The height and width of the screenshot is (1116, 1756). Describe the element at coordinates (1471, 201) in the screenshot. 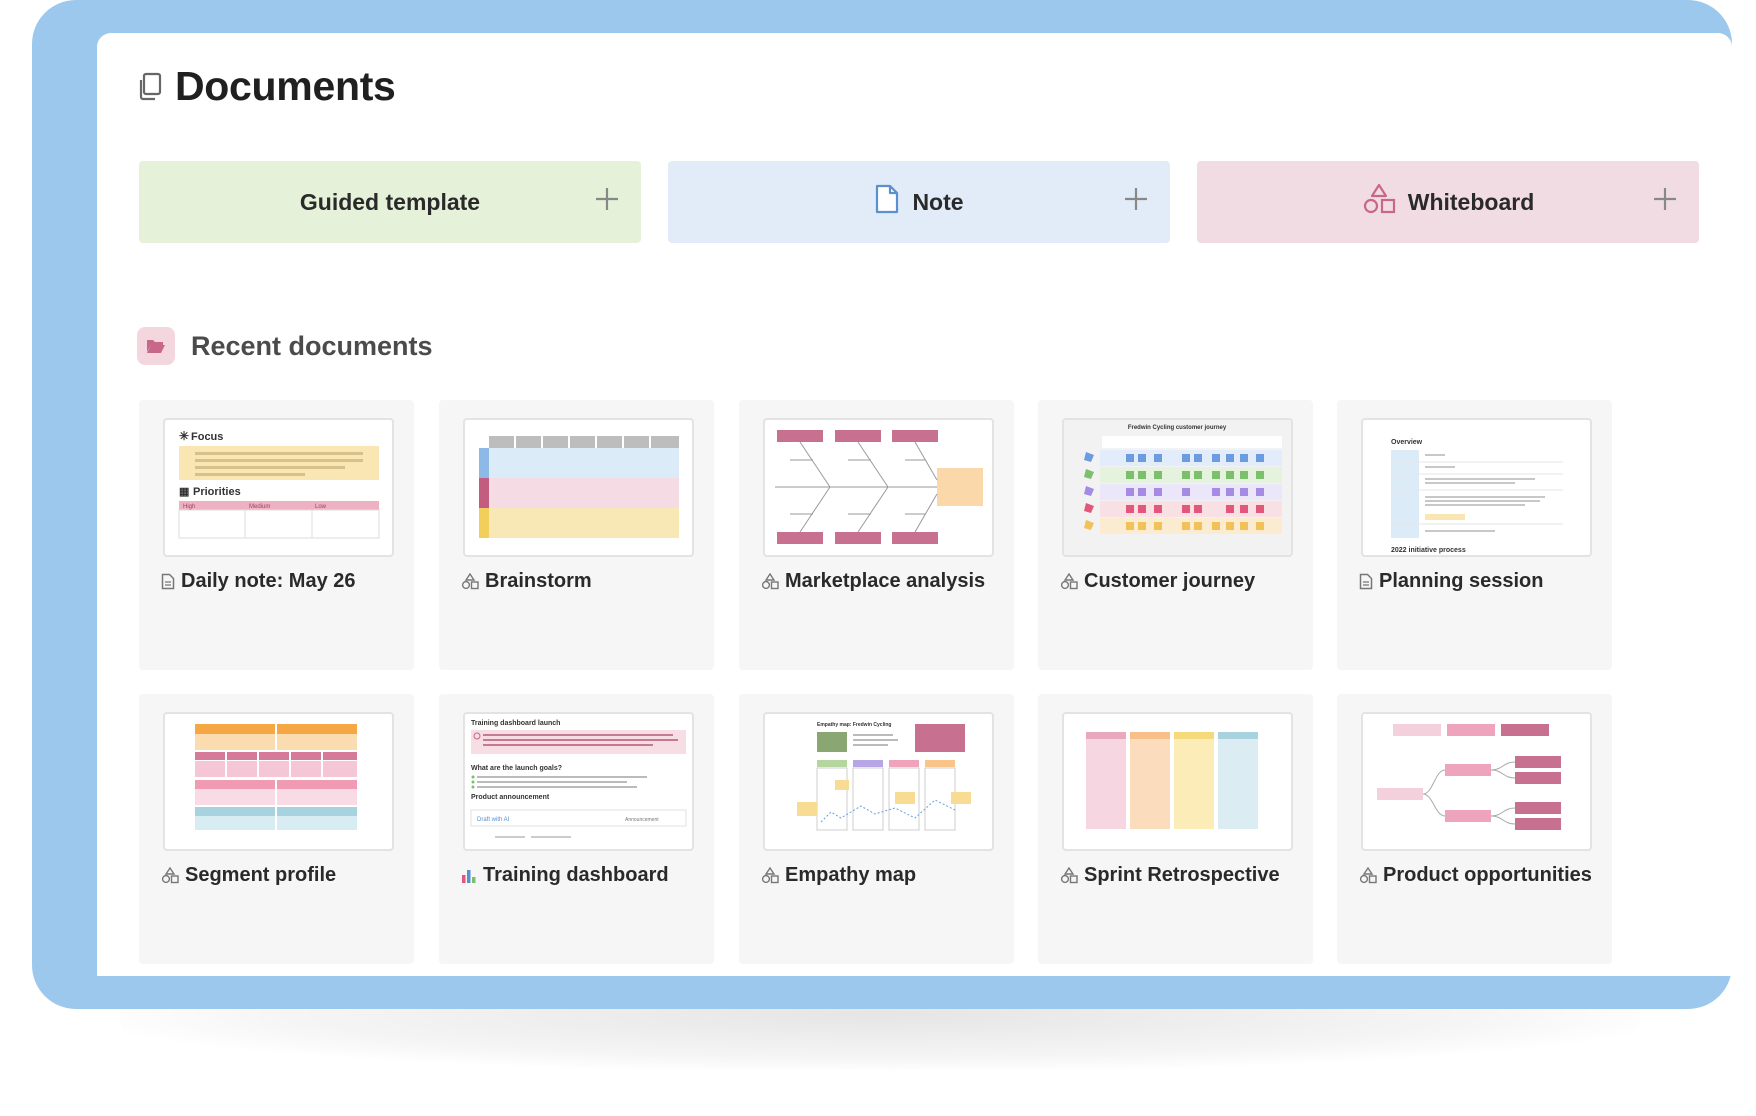

I see `whiteboard-label: Whiteboard` at that location.